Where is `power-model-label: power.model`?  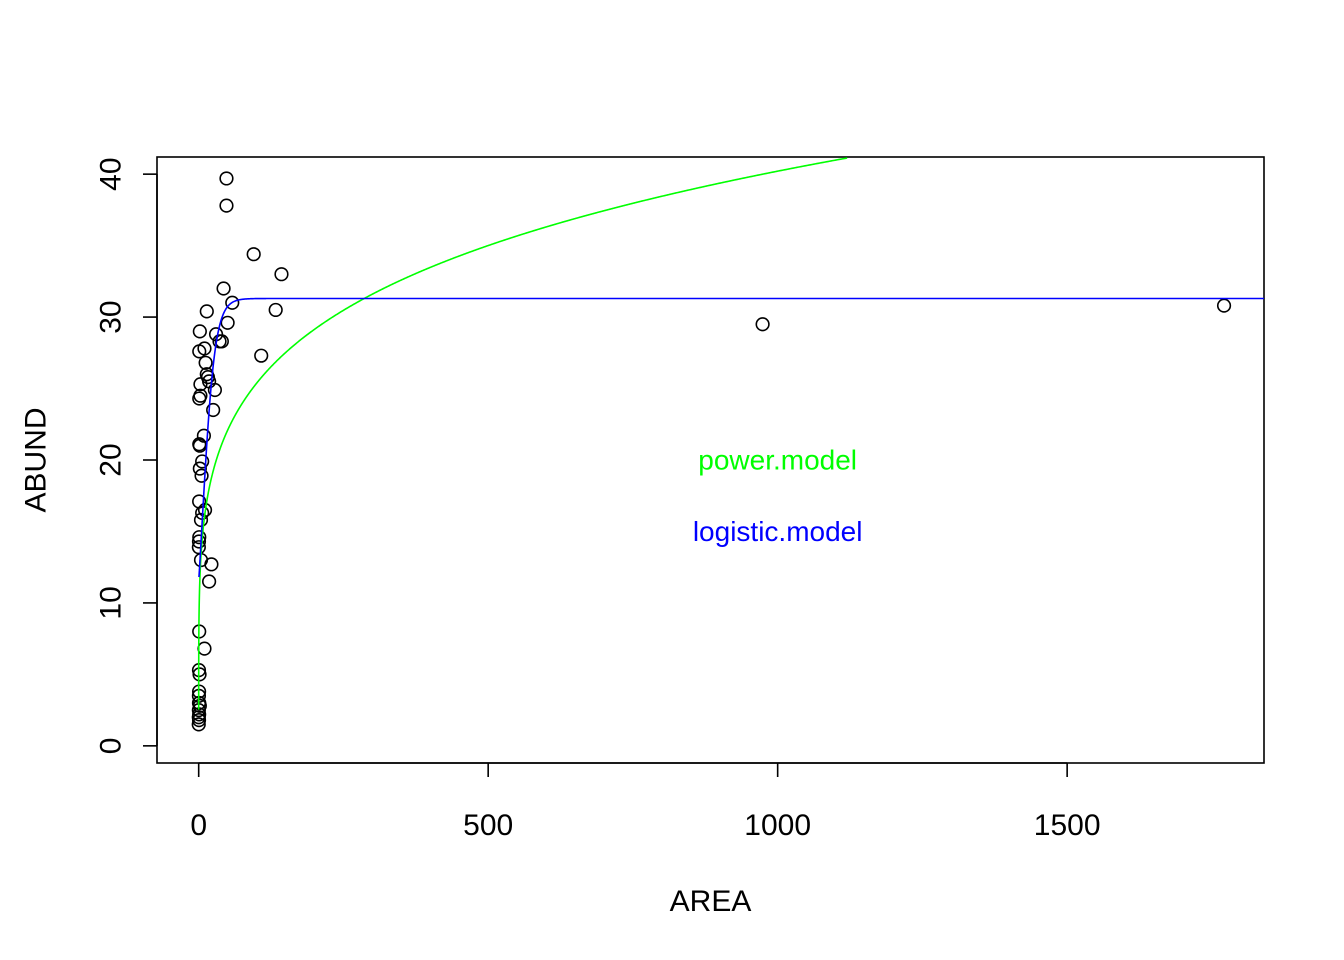
power-model-label: power.model is located at coordinates (777, 460).